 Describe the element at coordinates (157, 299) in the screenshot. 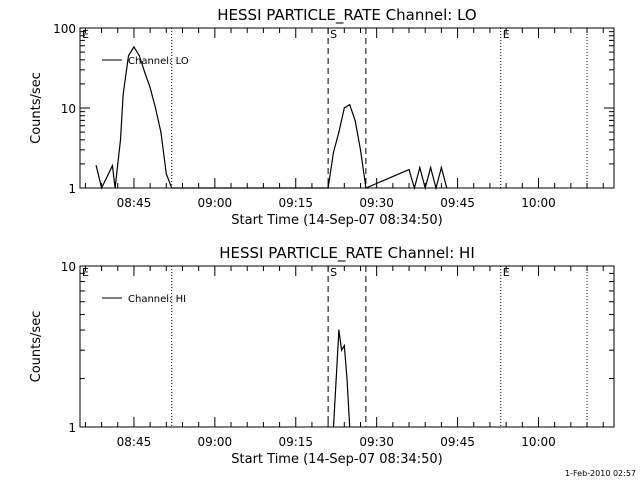

I see `legend-label: Channel: HI` at that location.